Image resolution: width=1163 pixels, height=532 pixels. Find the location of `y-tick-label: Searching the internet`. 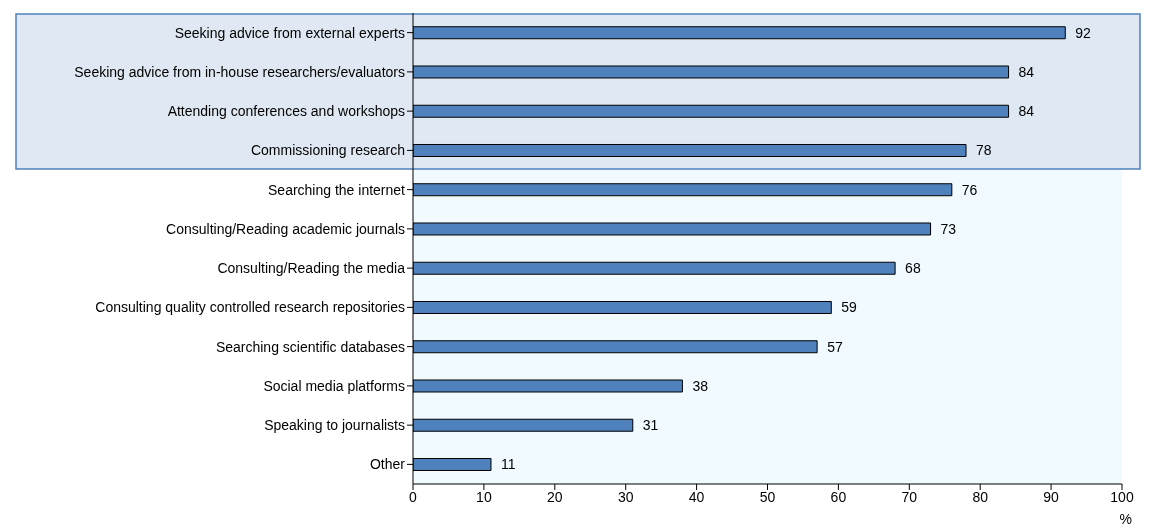

y-tick-label: Searching the internet is located at coordinates (337, 189).